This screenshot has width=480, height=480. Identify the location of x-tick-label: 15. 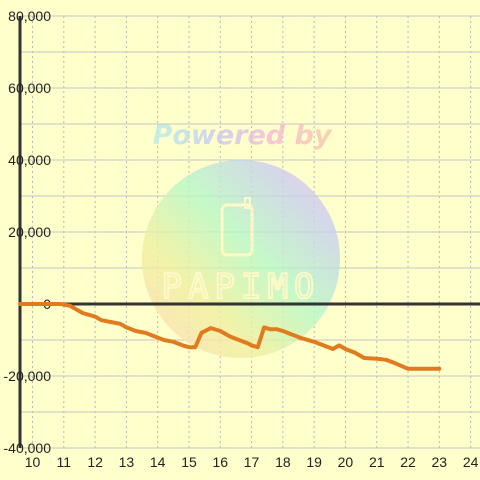
(189, 462).